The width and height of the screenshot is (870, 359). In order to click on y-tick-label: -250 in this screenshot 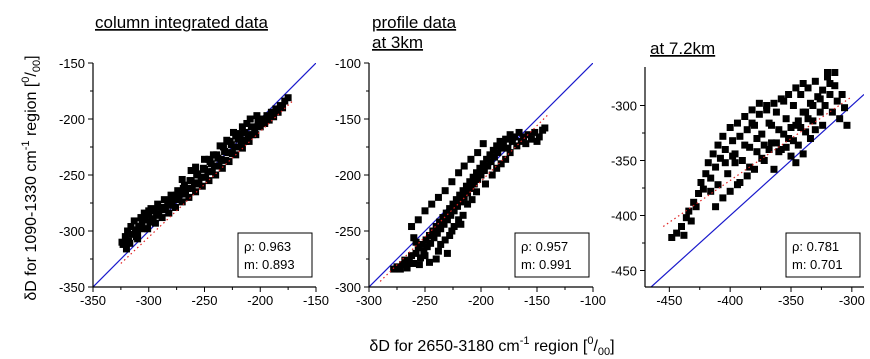, I will do `click(348, 231)`.